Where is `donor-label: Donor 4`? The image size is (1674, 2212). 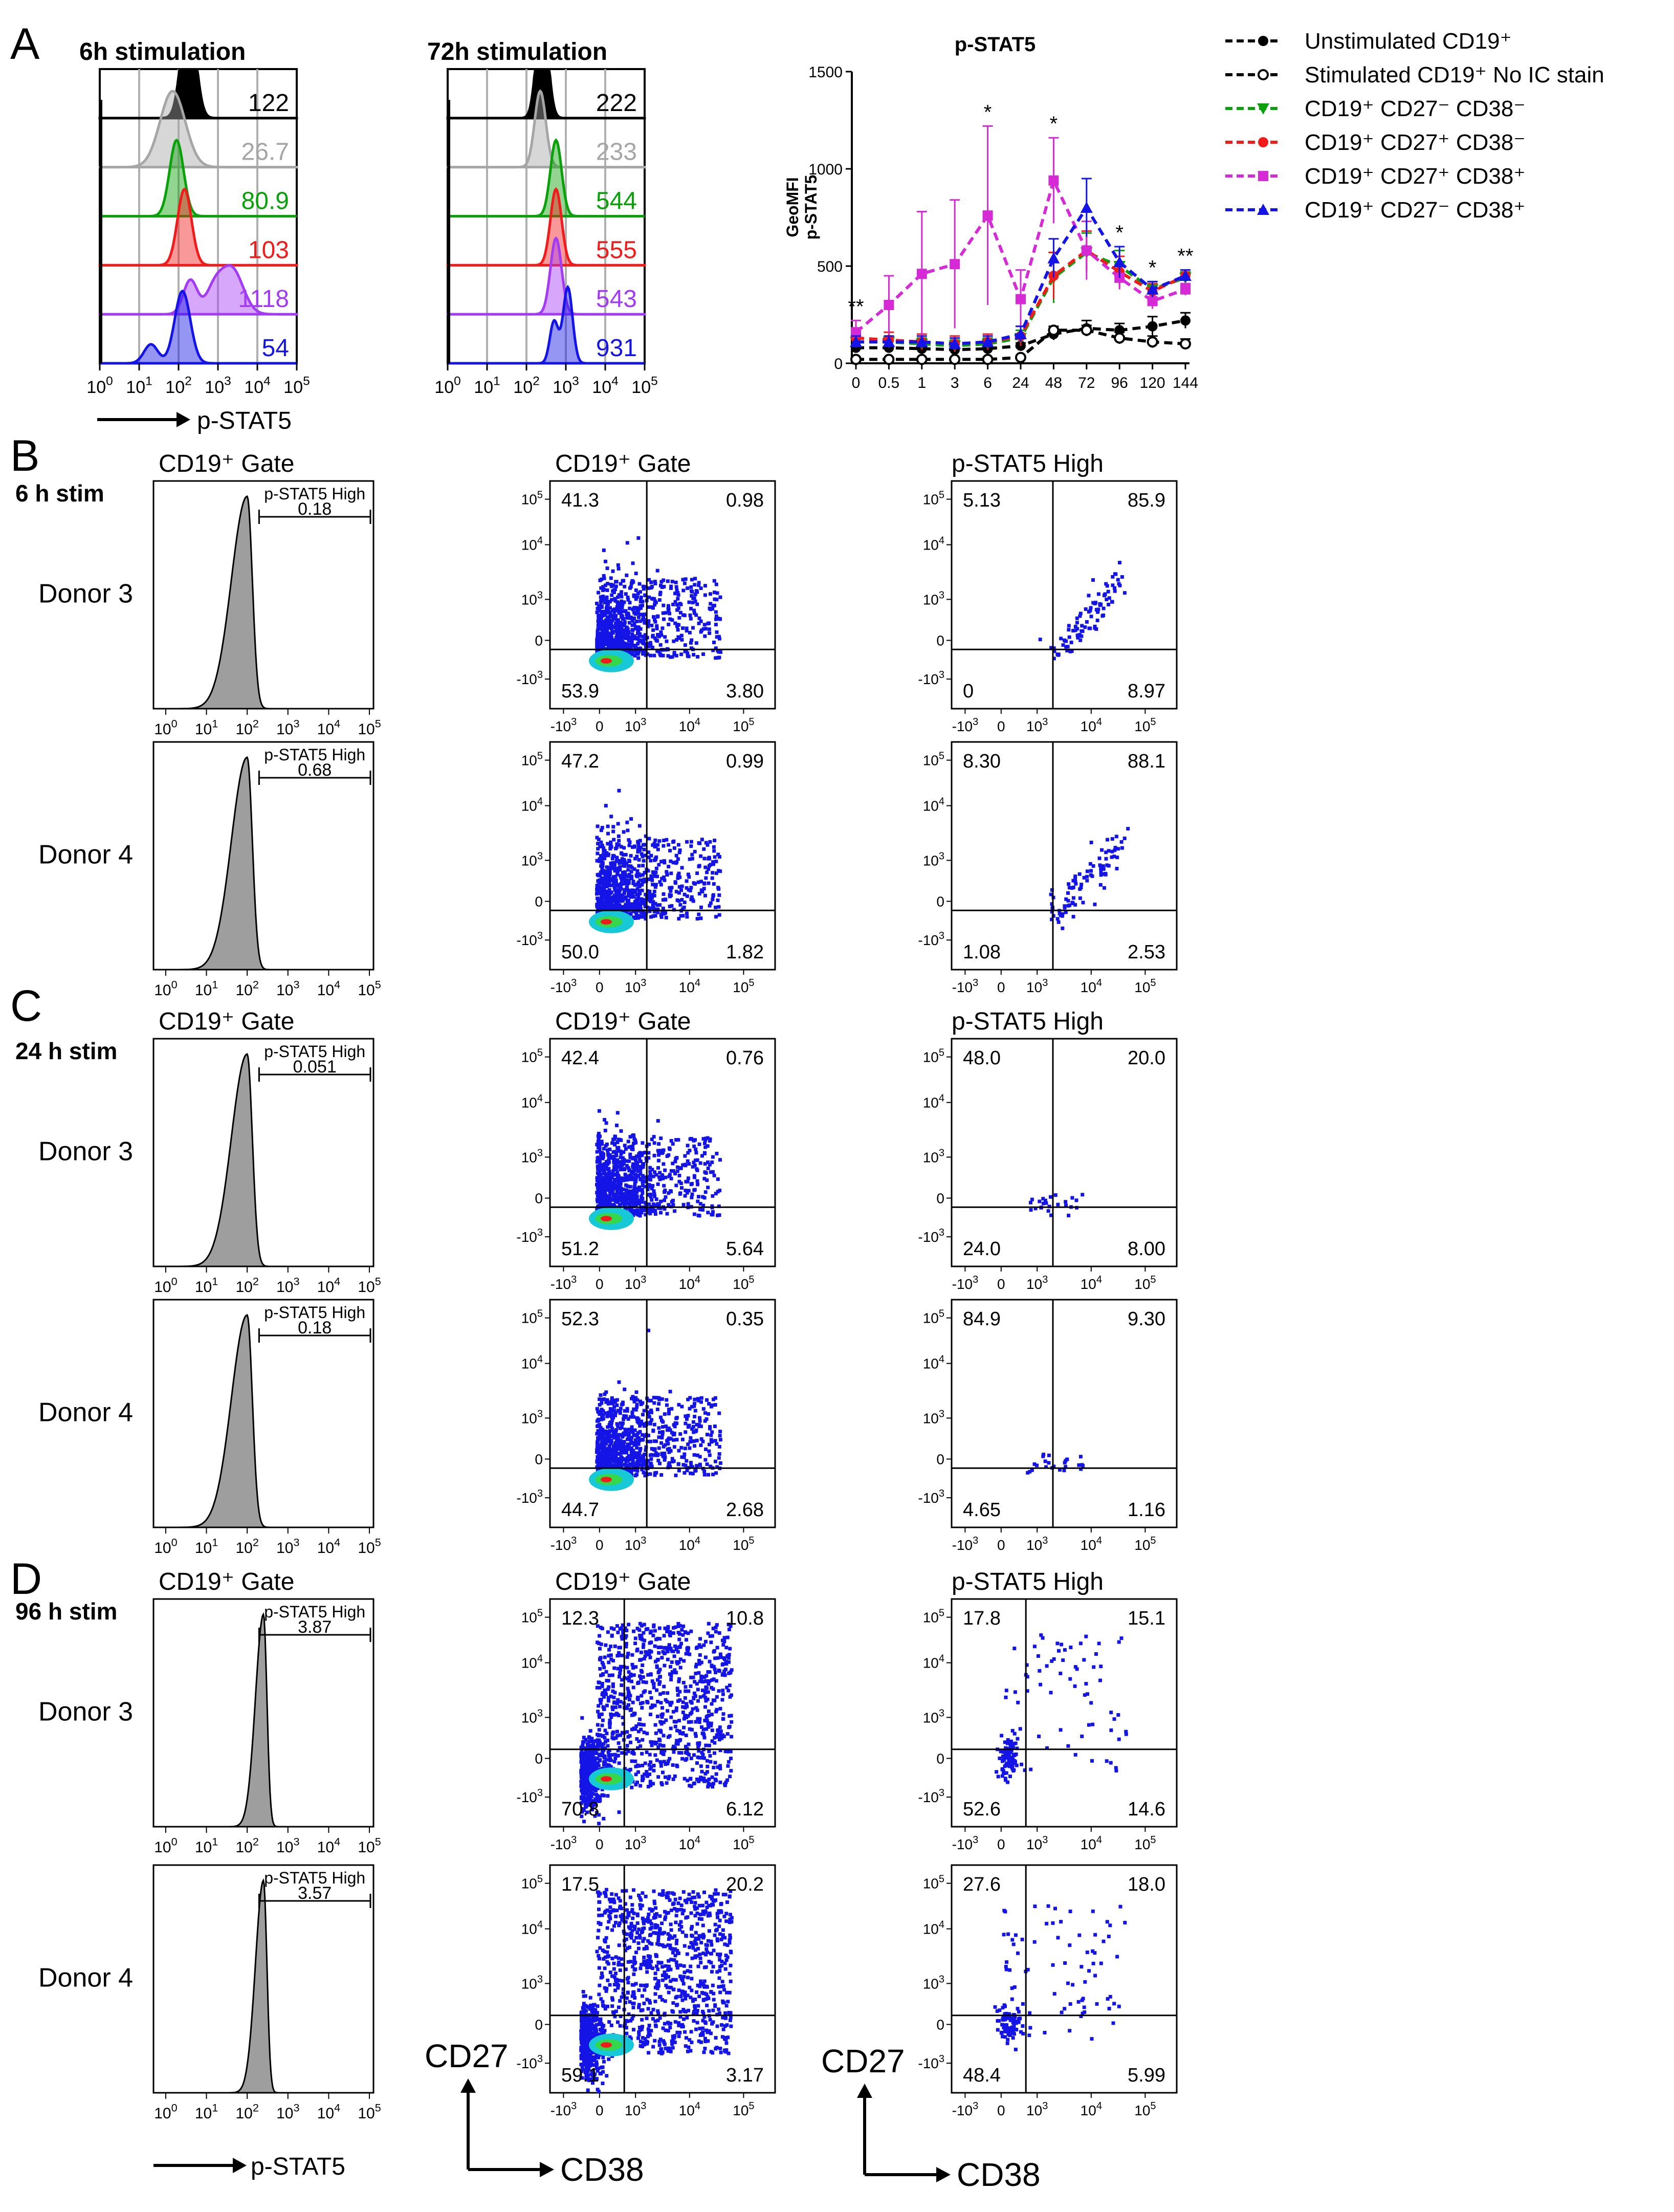 donor-label: Donor 4 is located at coordinates (86, 855).